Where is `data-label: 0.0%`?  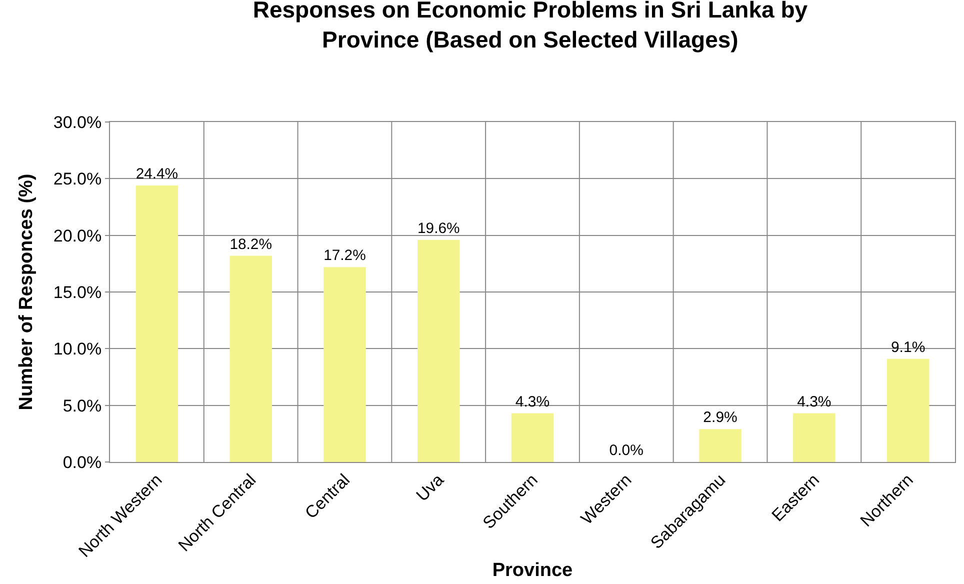
data-label: 0.0% is located at coordinates (626, 450).